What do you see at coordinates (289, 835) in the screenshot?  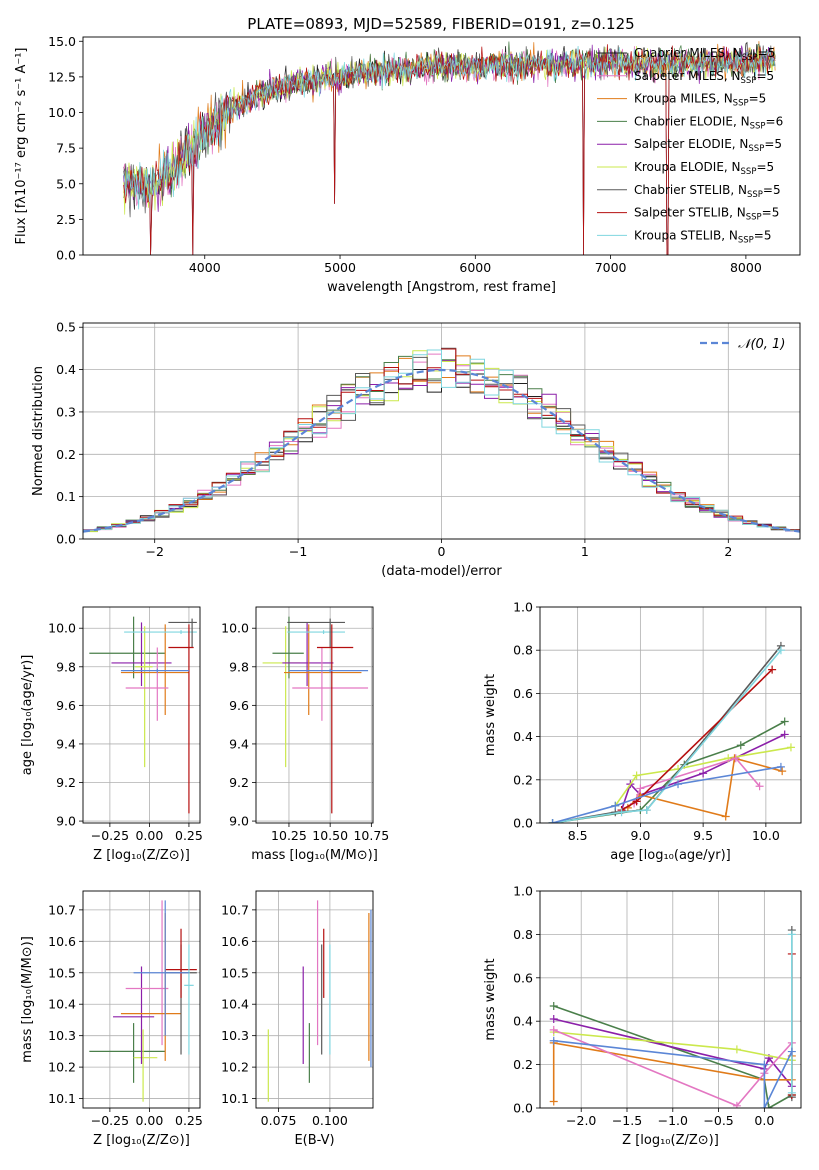 I see `x-tick-label: 10.25` at bounding box center [289, 835].